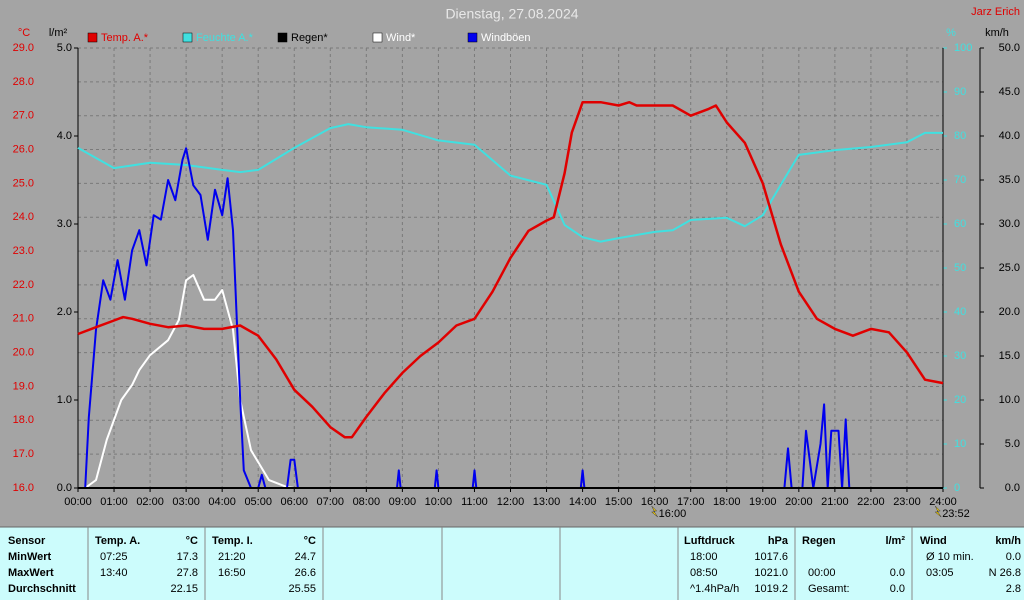 This screenshot has width=1024, height=600. I want to click on legend-label: Wind*, so click(401, 38).